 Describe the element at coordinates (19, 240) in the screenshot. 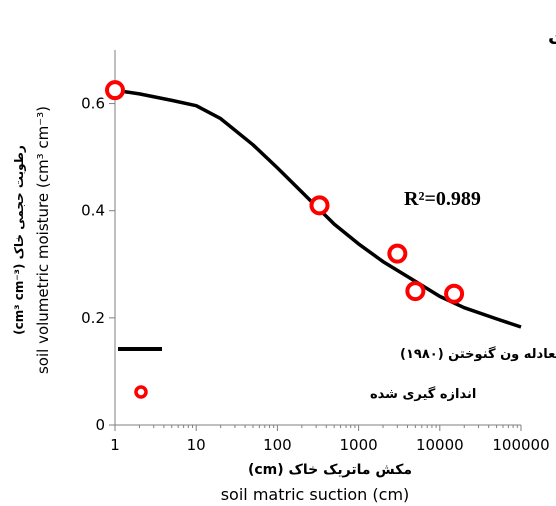

I see `y-axis-label-fa: رطوبت حجمی خاک (cm³ cm⁻³)` at that location.